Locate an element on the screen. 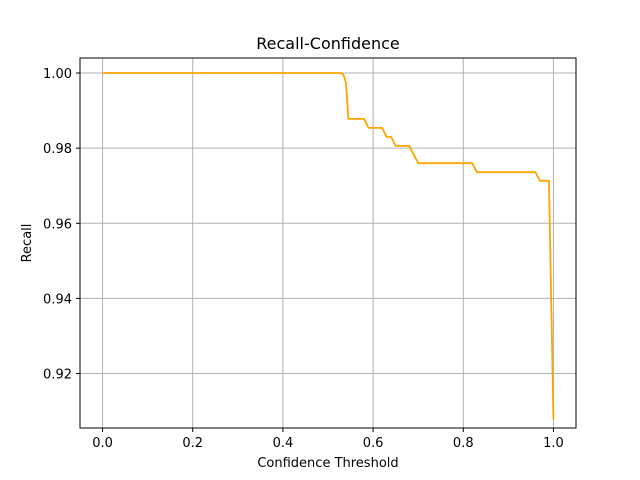 This screenshot has width=640, height=480. x-axis-label: Confidence Threshold is located at coordinates (327, 463).